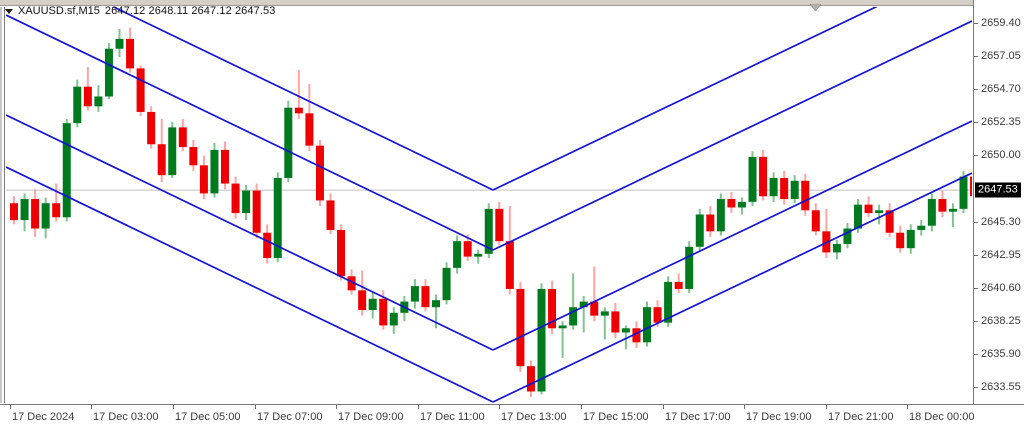 This screenshot has width=1024, height=425. What do you see at coordinates (9, 11) in the screenshot?
I see `chevron-down-icon` at bounding box center [9, 11].